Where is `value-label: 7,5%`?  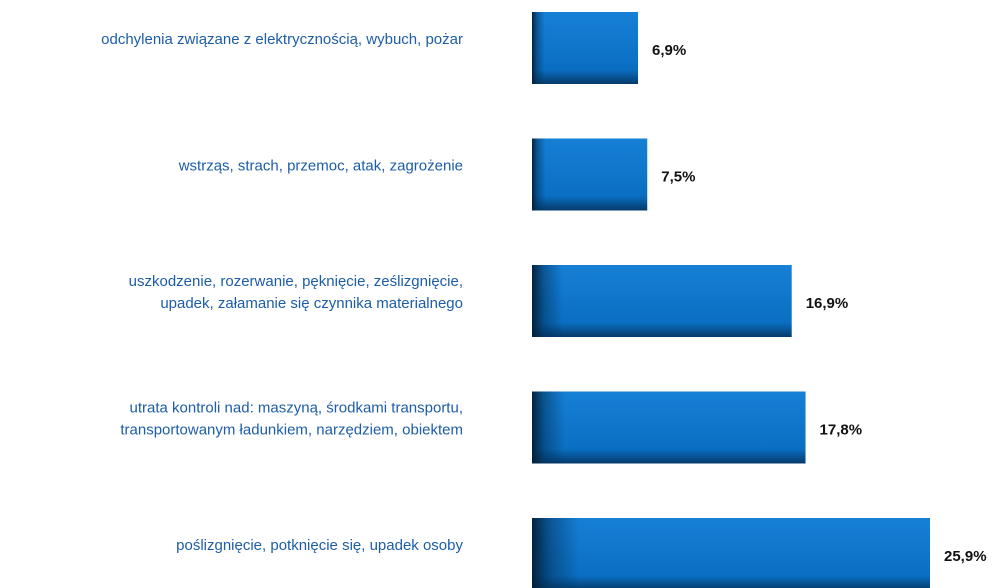
value-label: 7,5% is located at coordinates (678, 176).